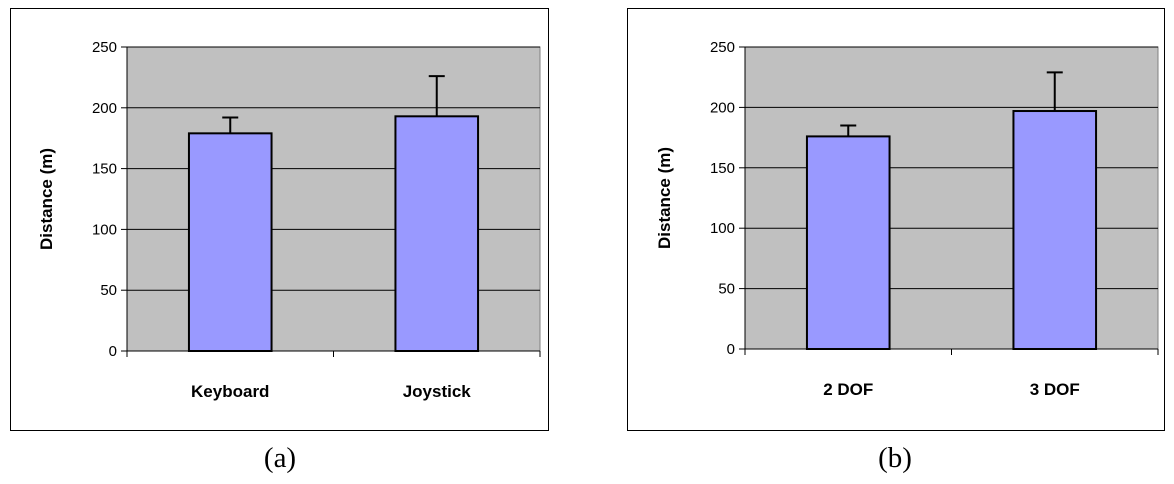  What do you see at coordinates (104, 47) in the screenshot?
I see `chart-a-y-tick-label: 250` at bounding box center [104, 47].